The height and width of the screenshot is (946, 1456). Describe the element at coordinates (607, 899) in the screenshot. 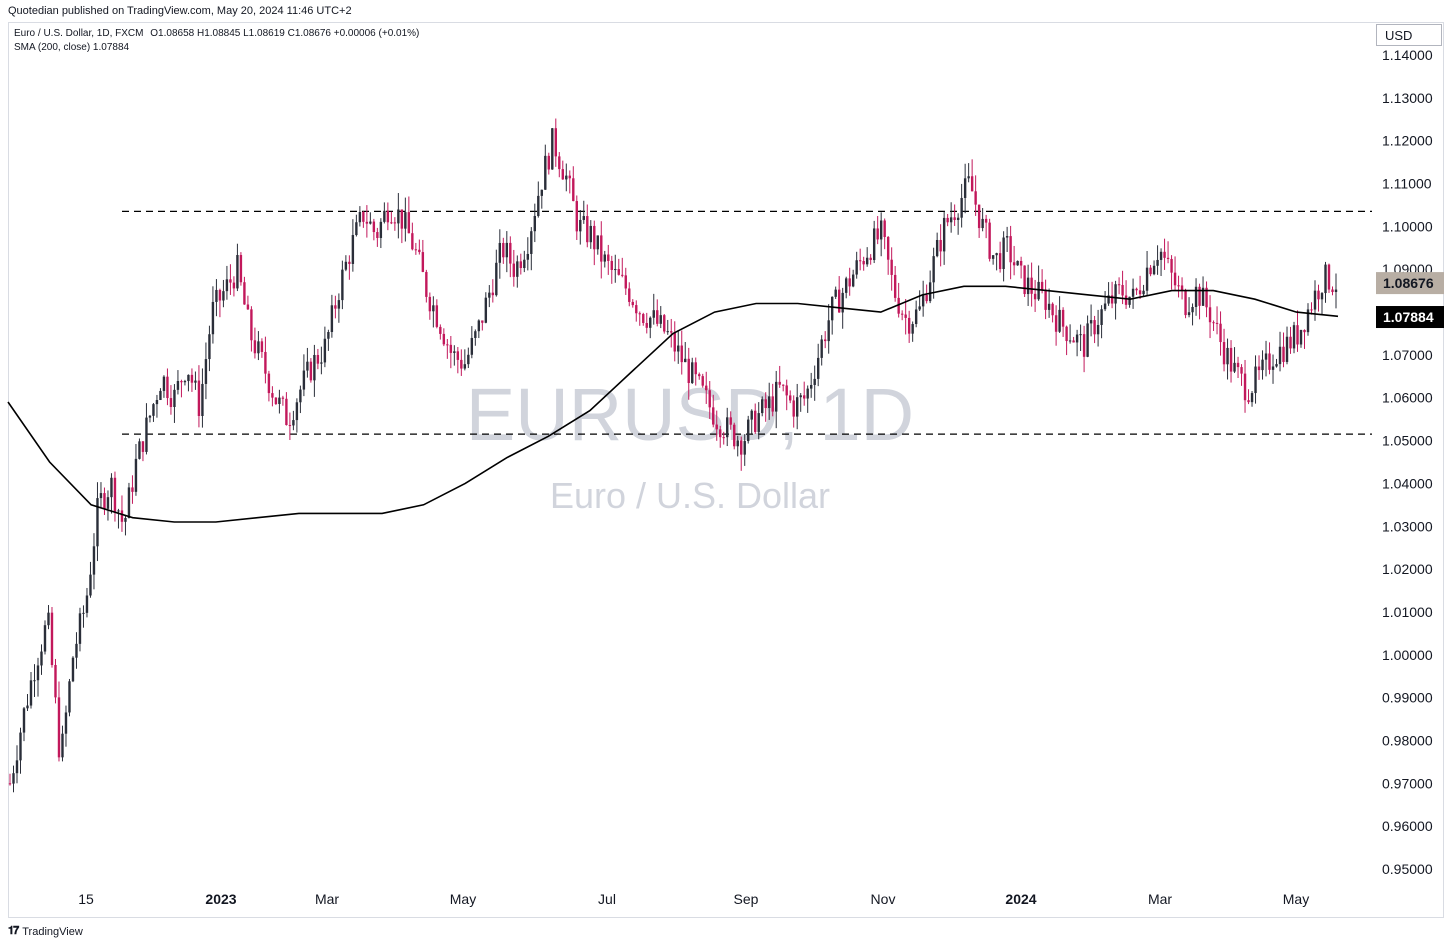

I see `x-tick-label: Jul` at that location.